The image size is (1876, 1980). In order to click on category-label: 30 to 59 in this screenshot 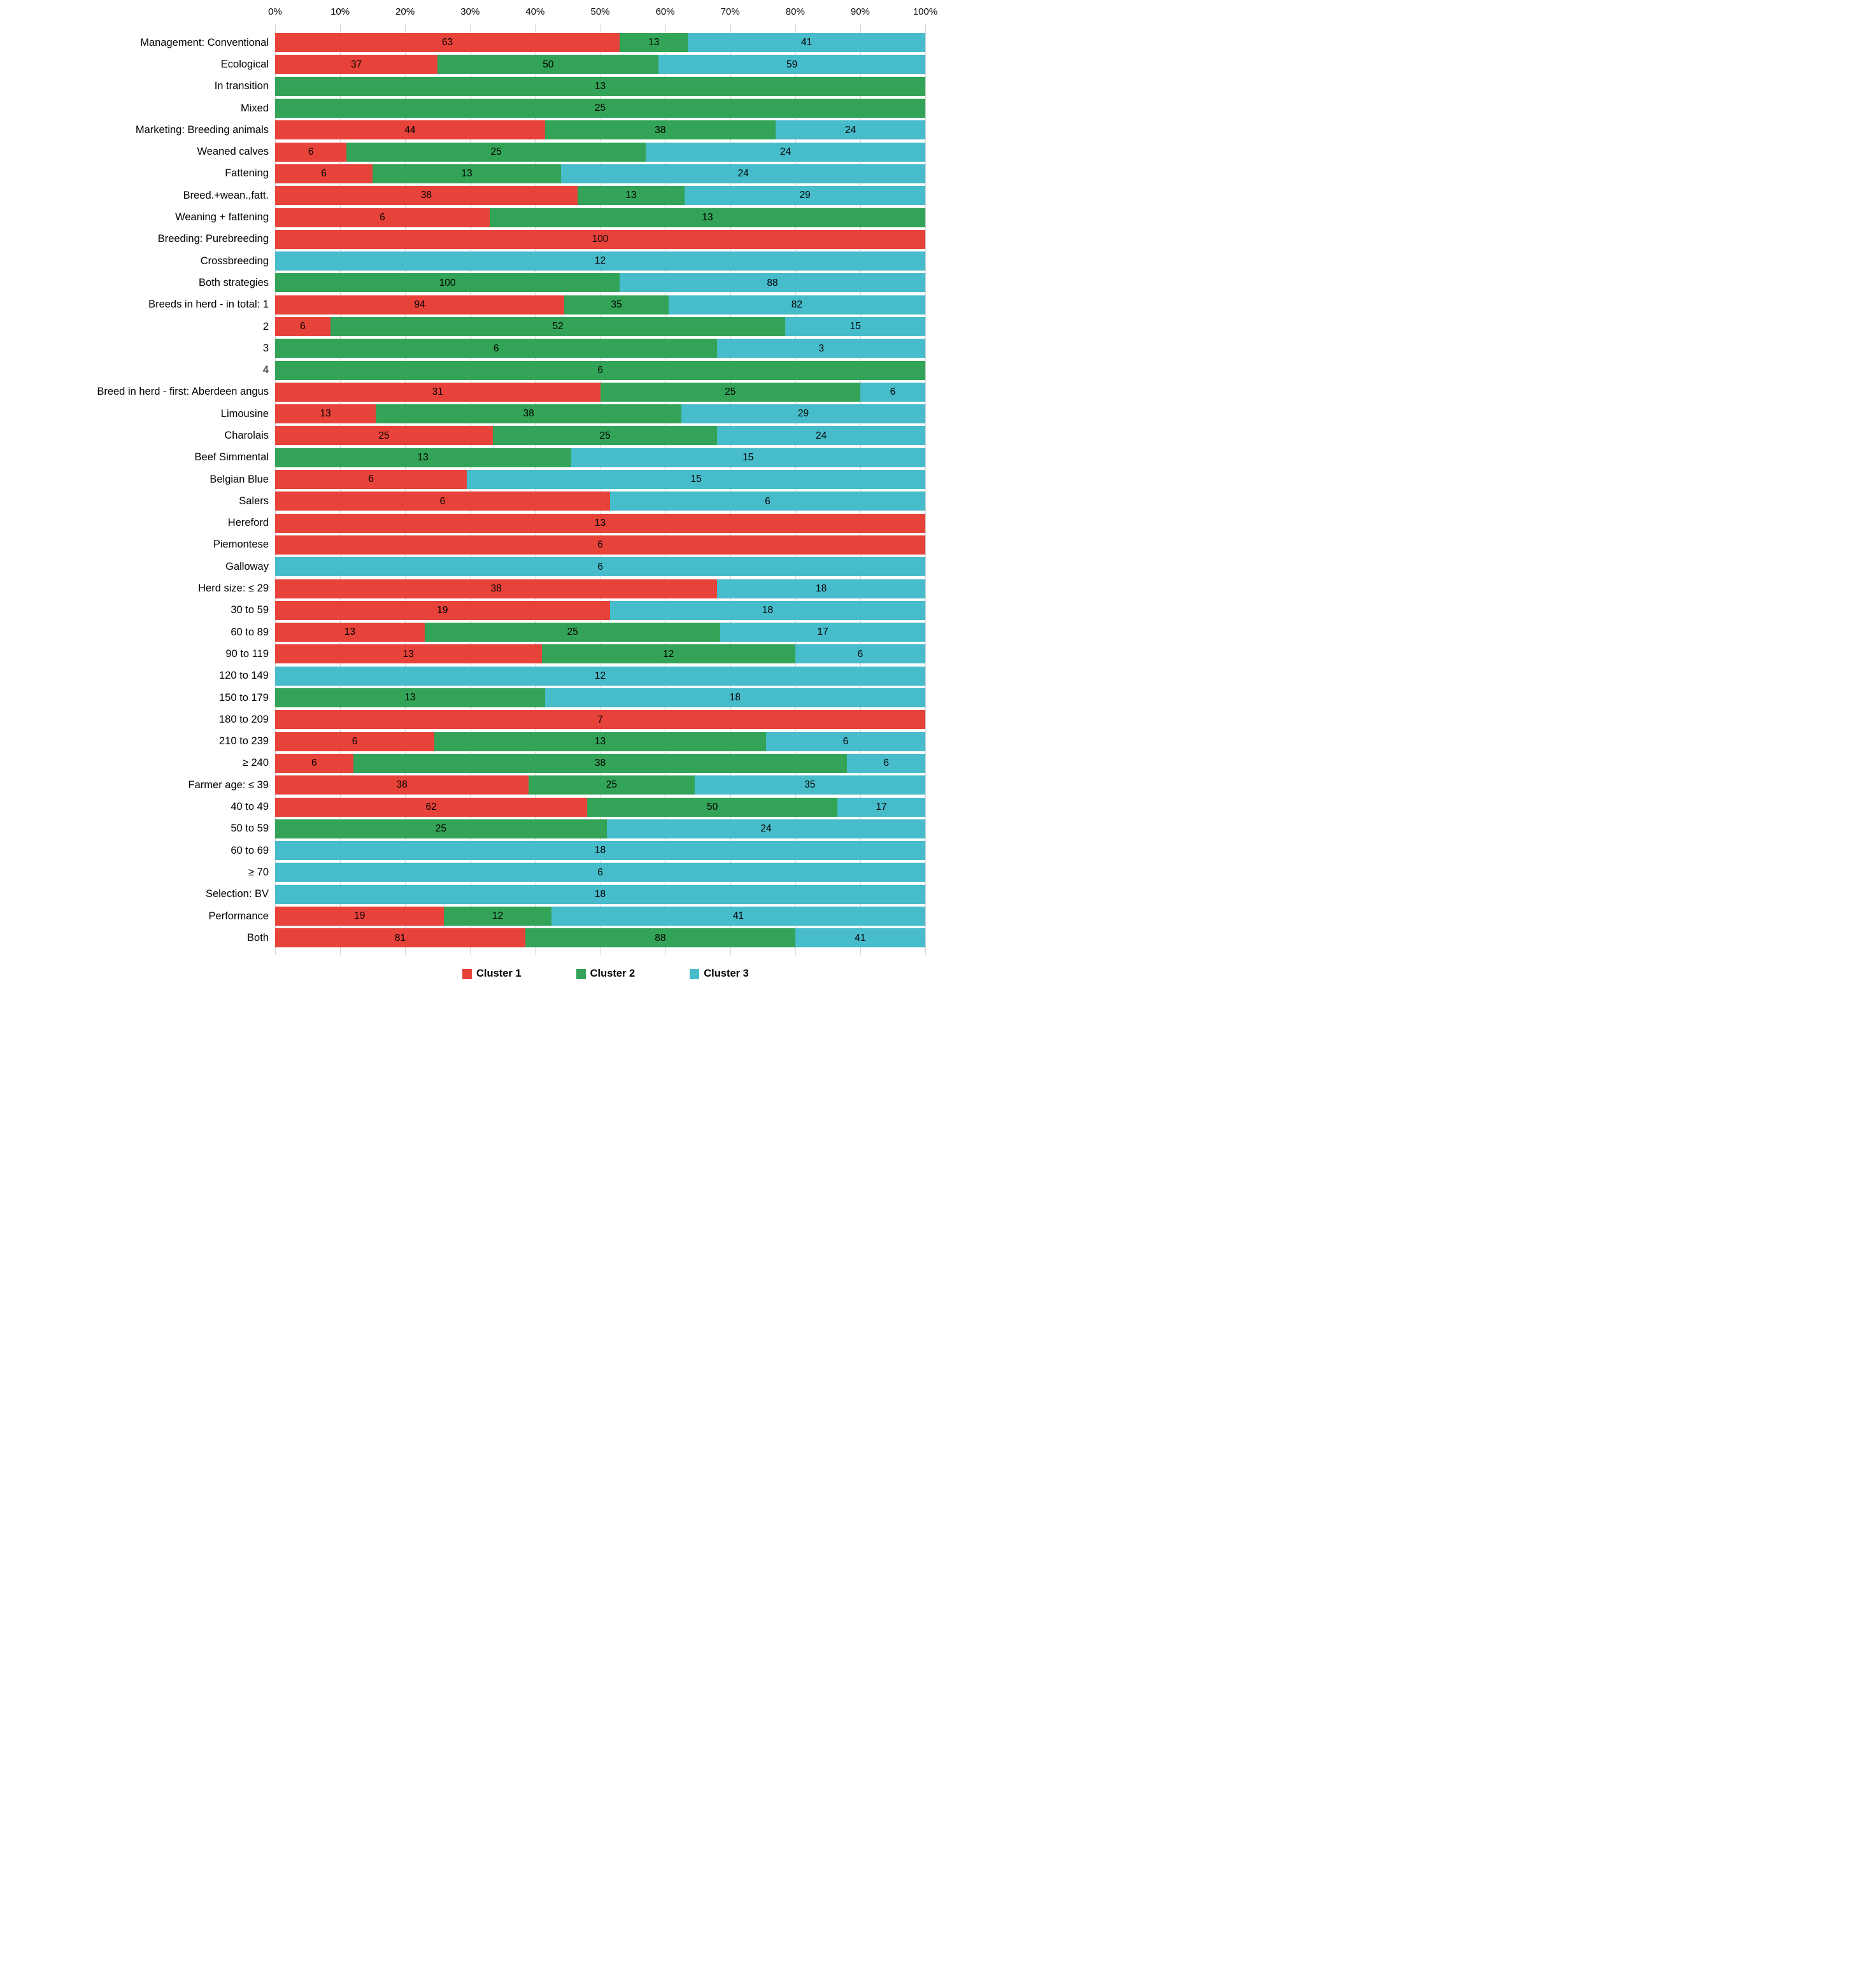, I will do `click(250, 610)`.